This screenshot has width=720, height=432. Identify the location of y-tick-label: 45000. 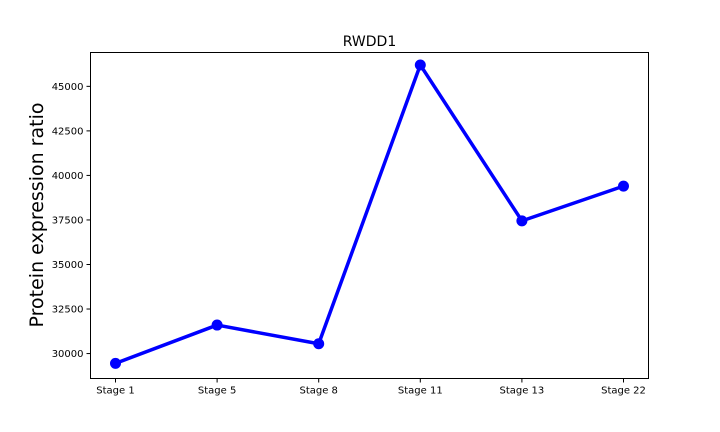
(68, 87).